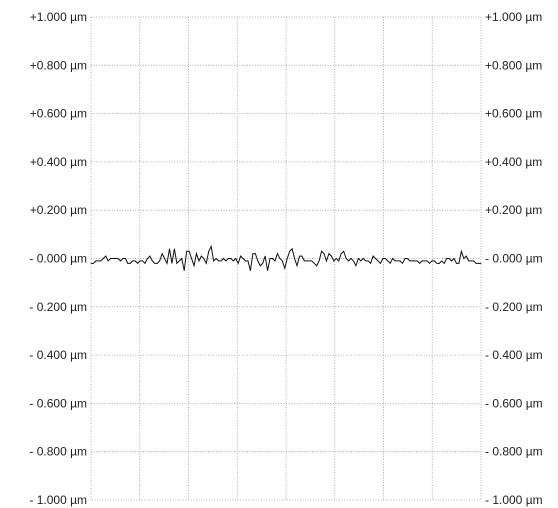 The width and height of the screenshot is (558, 508). I want to click on y-tick-label-right: - 0.800 µm, so click(514, 452).